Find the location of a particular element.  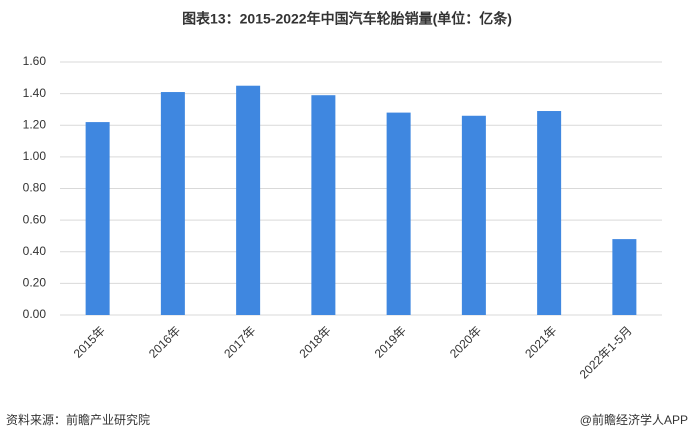

y-tick-label: 1.60 is located at coordinates (35, 61).